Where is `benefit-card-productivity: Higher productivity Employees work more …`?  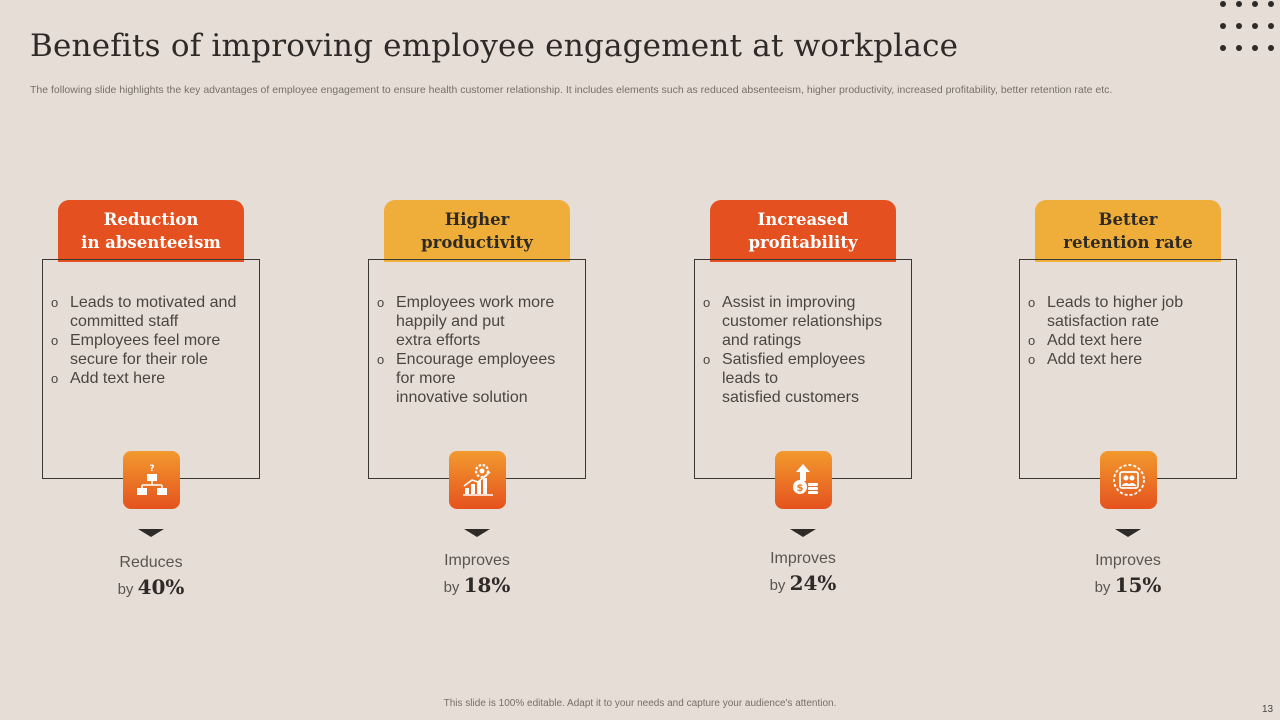
benefit-card-productivity: Higher productivity Employees work more … is located at coordinates (488, 400).